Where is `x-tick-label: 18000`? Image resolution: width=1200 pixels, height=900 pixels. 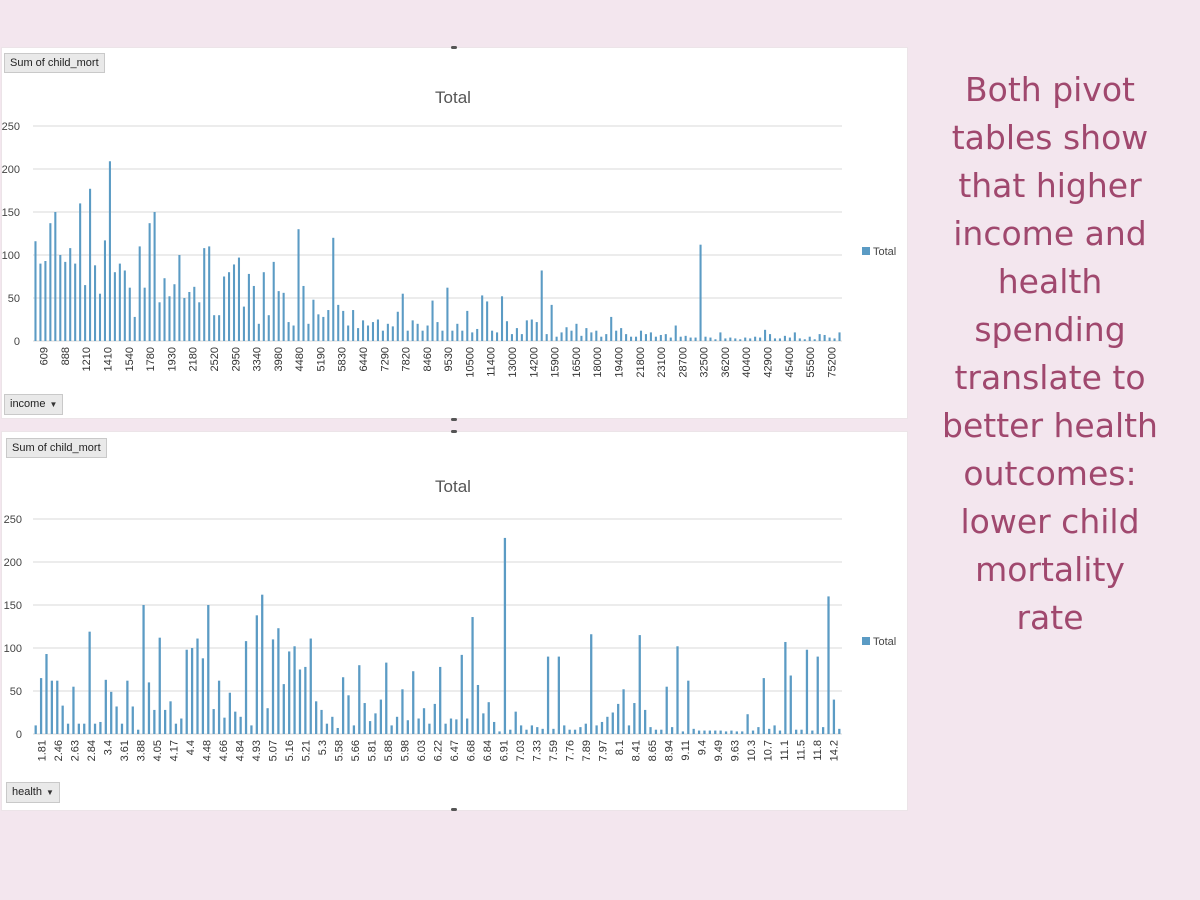
x-tick-label: 18000 is located at coordinates (598, 362).